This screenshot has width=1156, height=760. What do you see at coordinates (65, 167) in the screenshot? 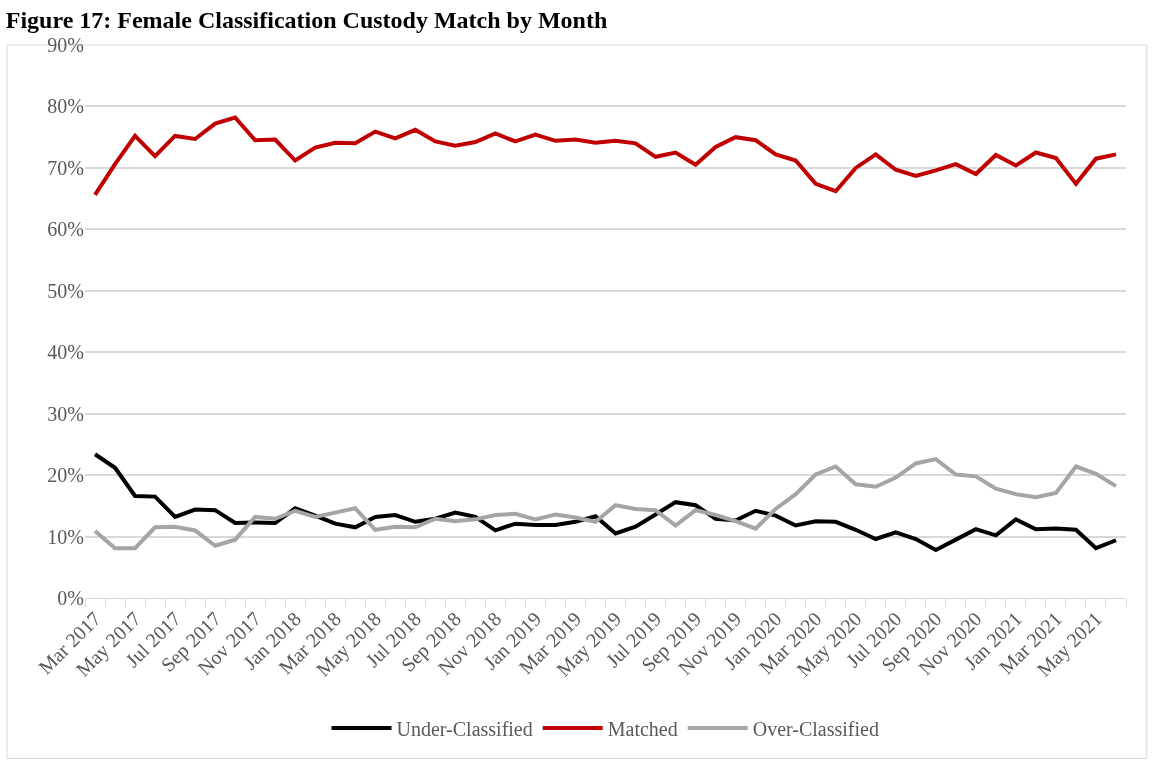
I see `y-tick-label: 70%` at bounding box center [65, 167].